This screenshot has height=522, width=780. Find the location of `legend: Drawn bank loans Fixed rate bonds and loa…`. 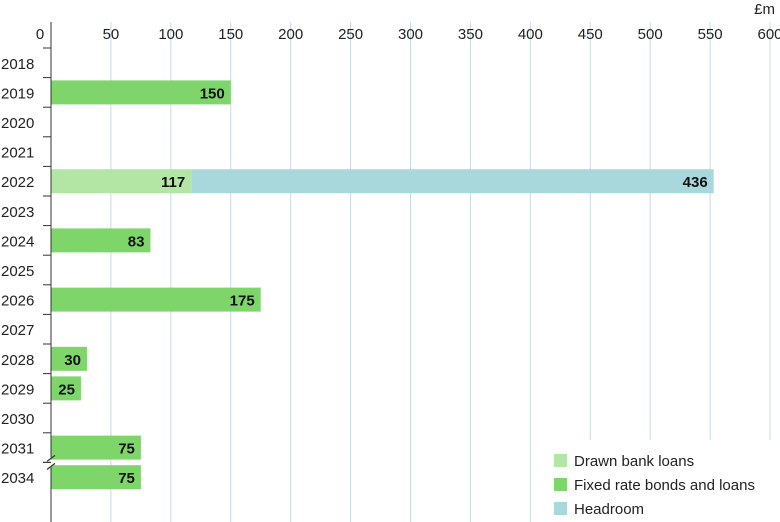

legend: Drawn bank loans Fixed rate bonds and loa… is located at coordinates (658, 481).